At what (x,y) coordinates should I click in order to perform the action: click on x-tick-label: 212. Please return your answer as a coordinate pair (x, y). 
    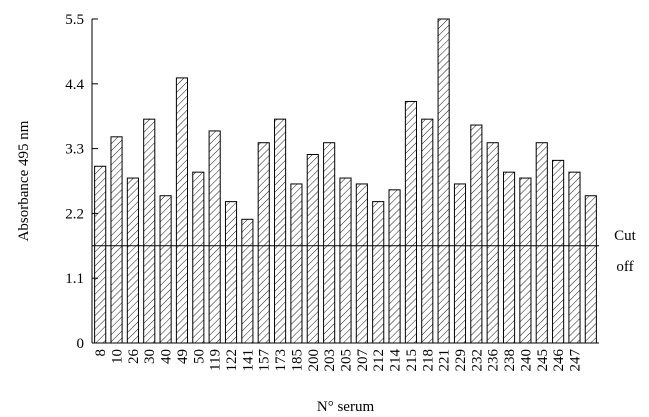
    Looking at the image, I should click on (379, 360).